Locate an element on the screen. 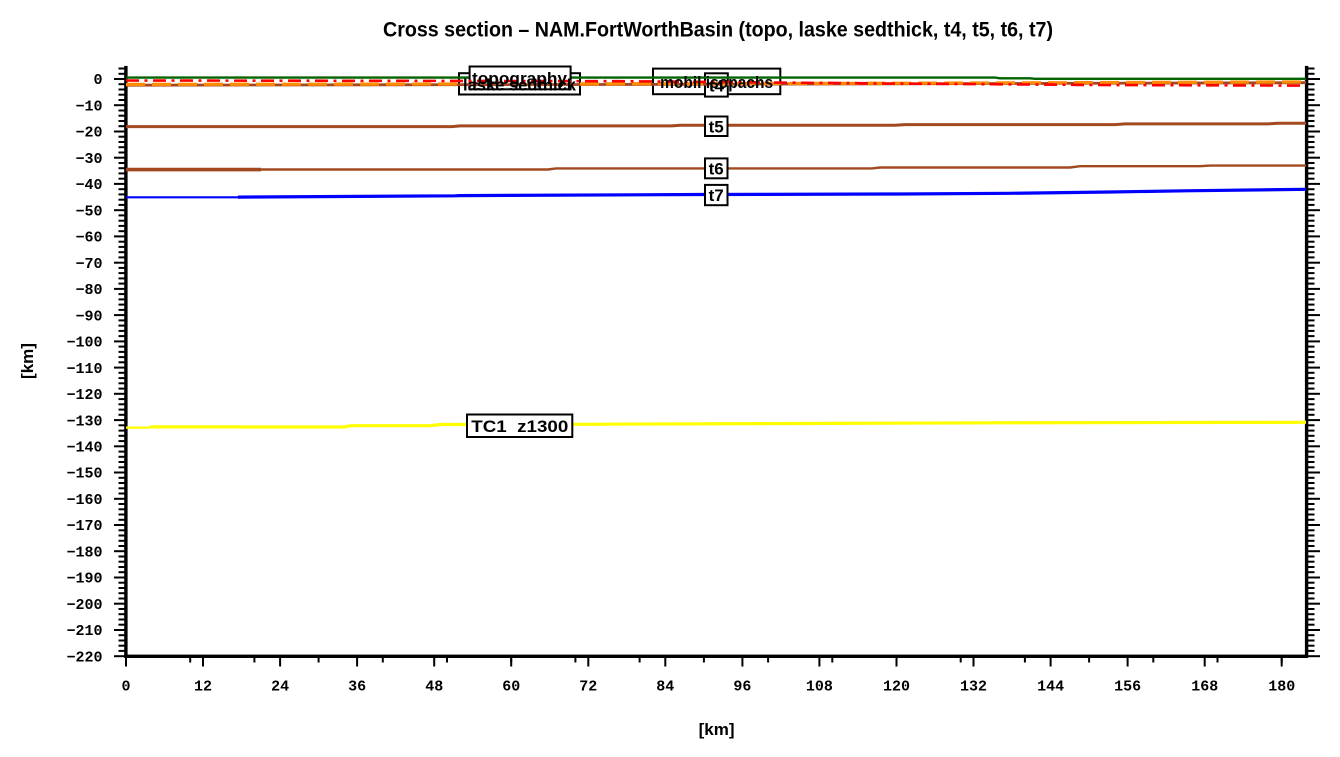 The width and height of the screenshot is (1340, 757). svg-text: −70 is located at coordinates (88, 264).